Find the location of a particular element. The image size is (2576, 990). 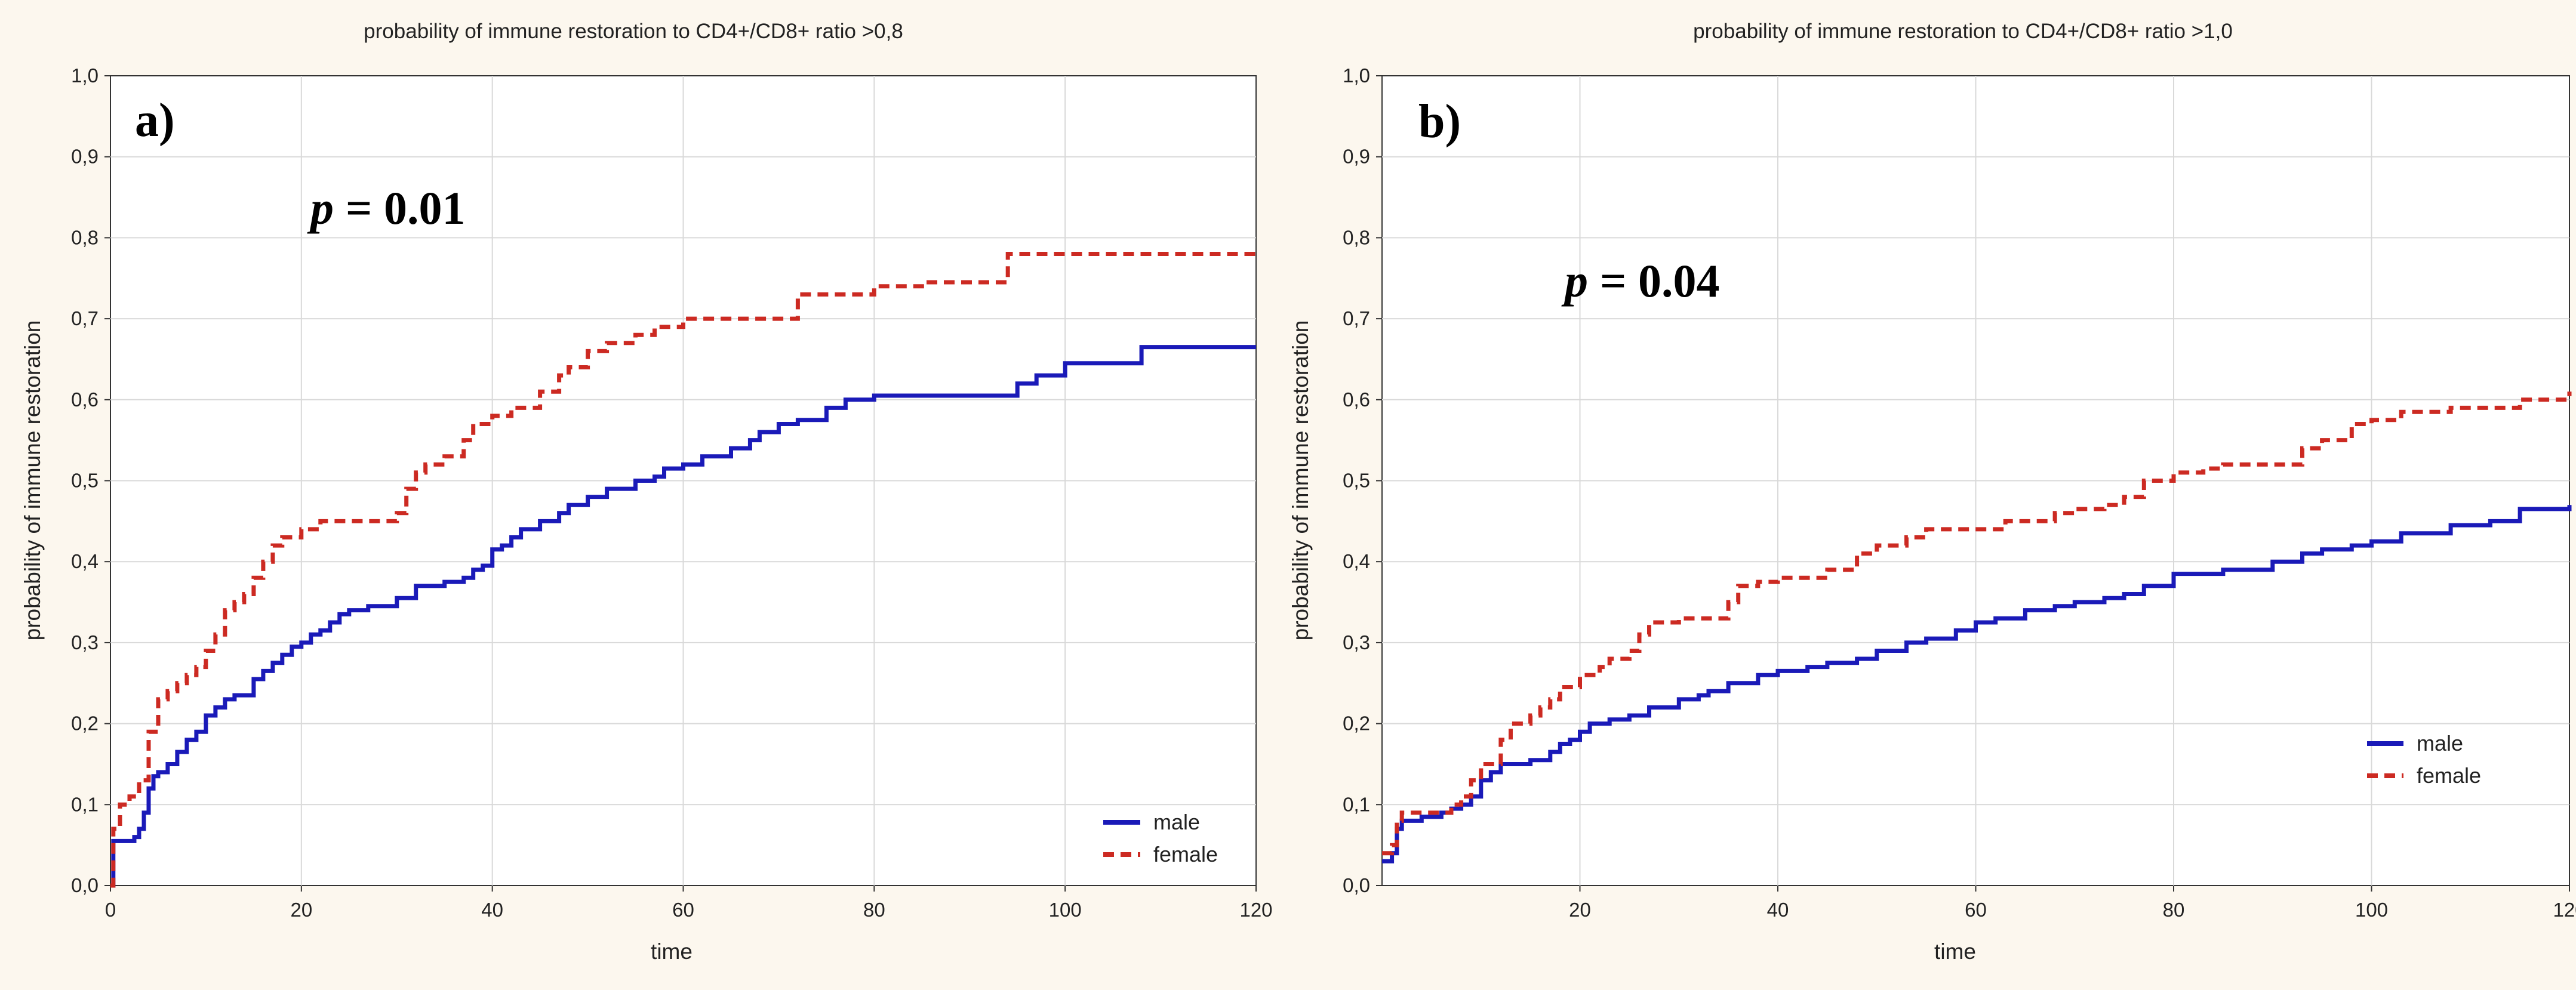

chart-b-p-symbol: p is located at coordinates (1574, 281).